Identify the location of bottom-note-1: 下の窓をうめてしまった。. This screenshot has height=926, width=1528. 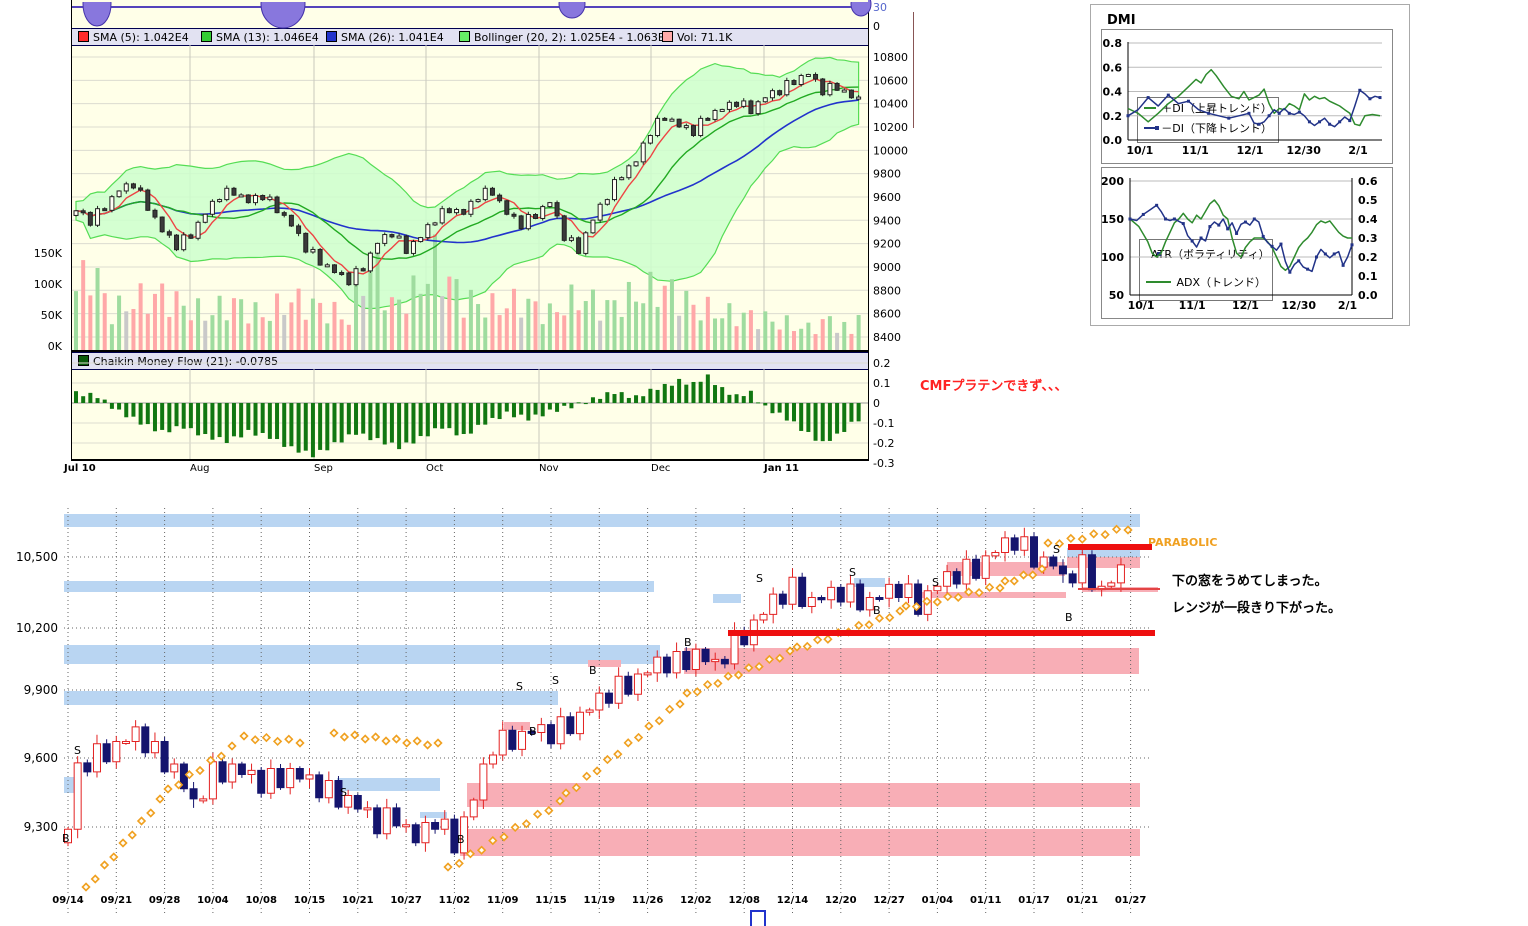
(1250, 581).